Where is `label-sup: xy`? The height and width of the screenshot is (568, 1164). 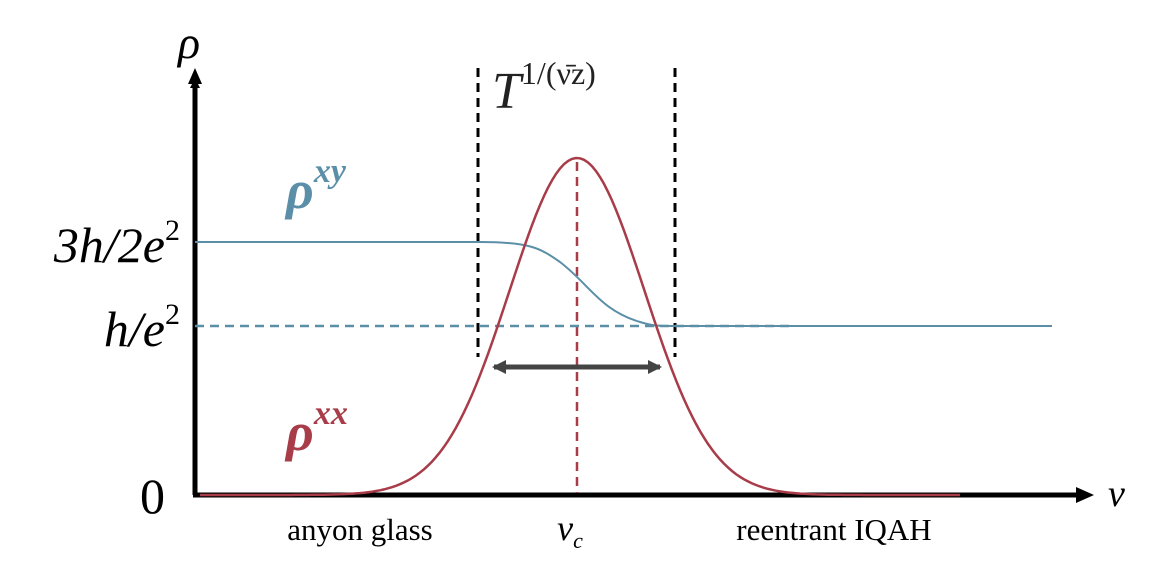 label-sup: xy is located at coordinates (330, 171).